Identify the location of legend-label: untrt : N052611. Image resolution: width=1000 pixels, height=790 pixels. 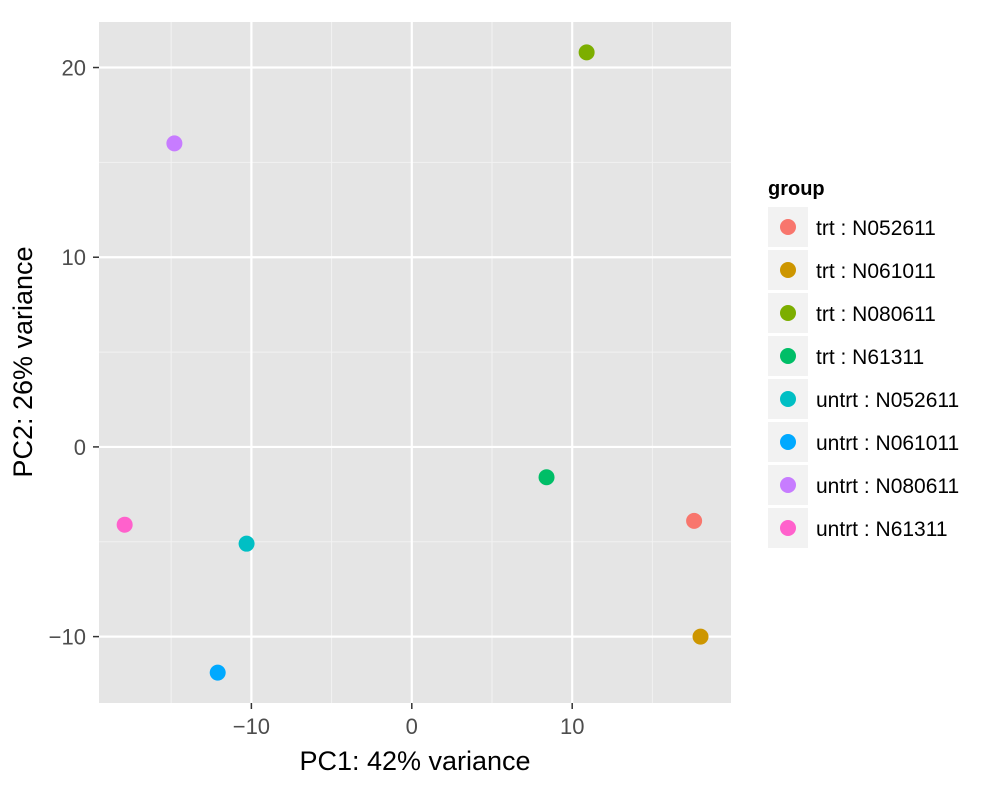
(887, 400).